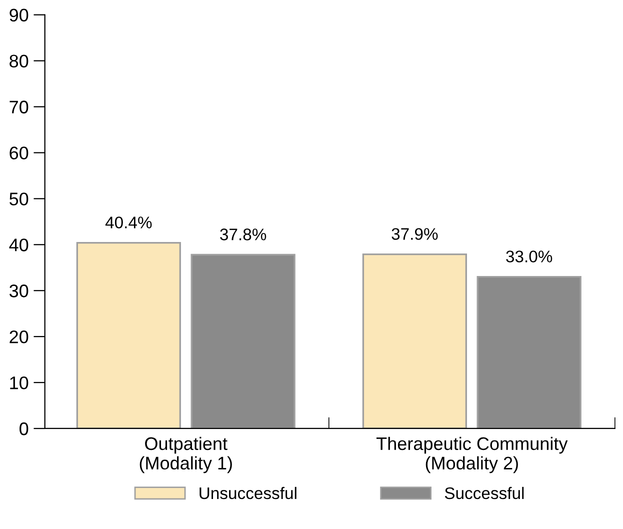  What do you see at coordinates (19, 153) in the screenshot?
I see `y-tick-label: 60` at bounding box center [19, 153].